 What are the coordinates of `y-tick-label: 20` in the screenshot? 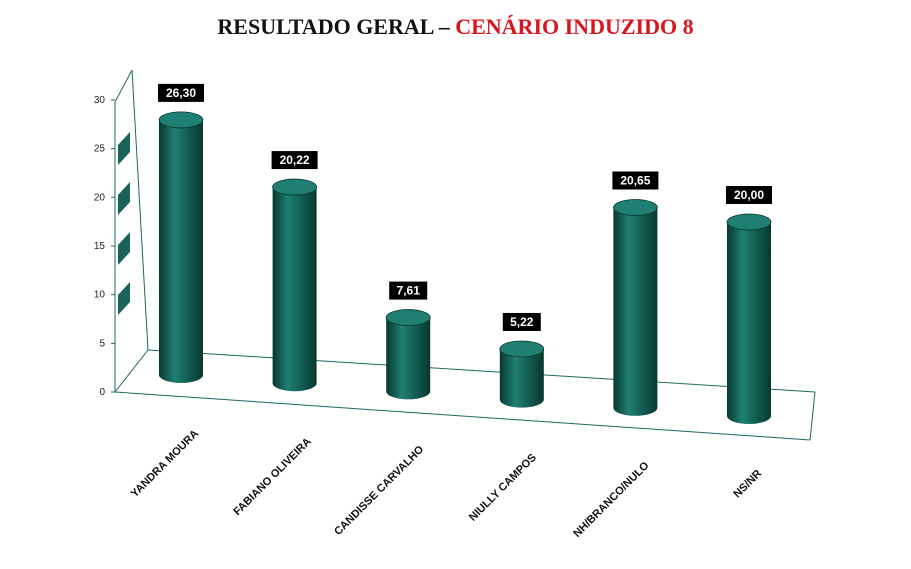 It's located at (100, 197).